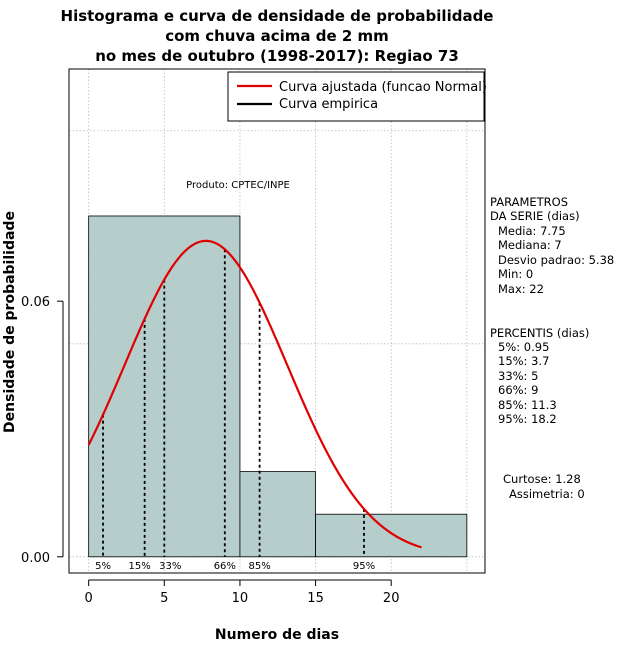 This screenshot has width=640, height=660. What do you see at coordinates (530, 245) in the screenshot?
I see `param-mediana: Mediana: 7` at bounding box center [530, 245].